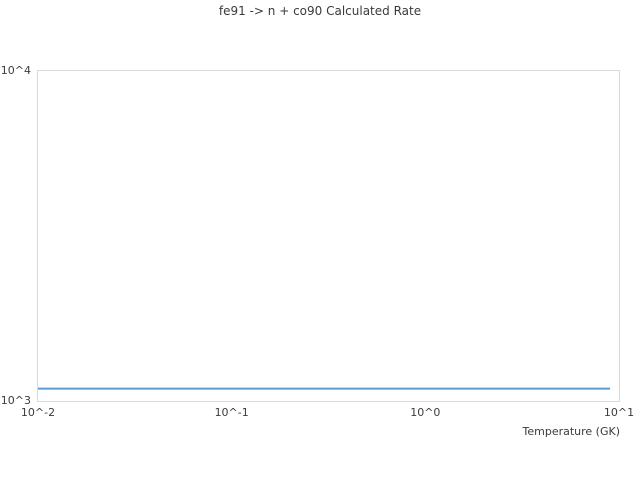 The width and height of the screenshot is (640, 480). I want to click on x-tick-label: 10^-1, so click(231, 412).